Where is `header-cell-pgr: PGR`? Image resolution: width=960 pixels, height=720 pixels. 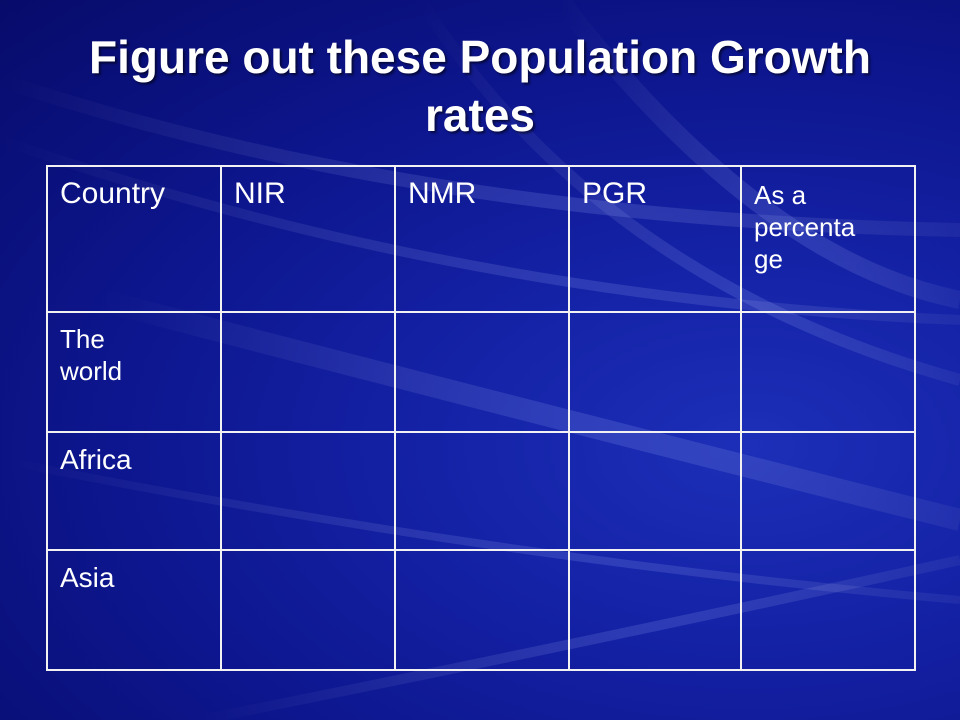 header-cell-pgr: PGR is located at coordinates (655, 239).